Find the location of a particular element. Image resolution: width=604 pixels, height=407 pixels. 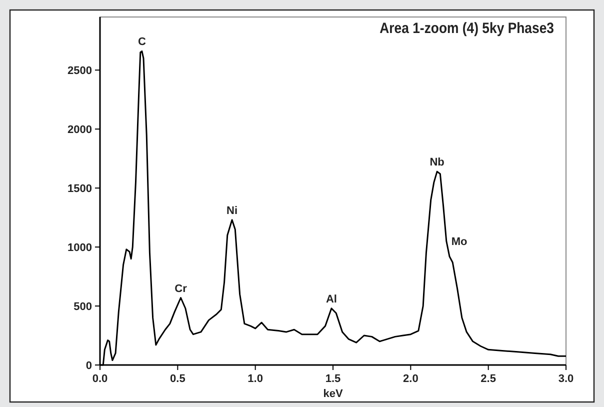

annotation: Nb is located at coordinates (437, 162).